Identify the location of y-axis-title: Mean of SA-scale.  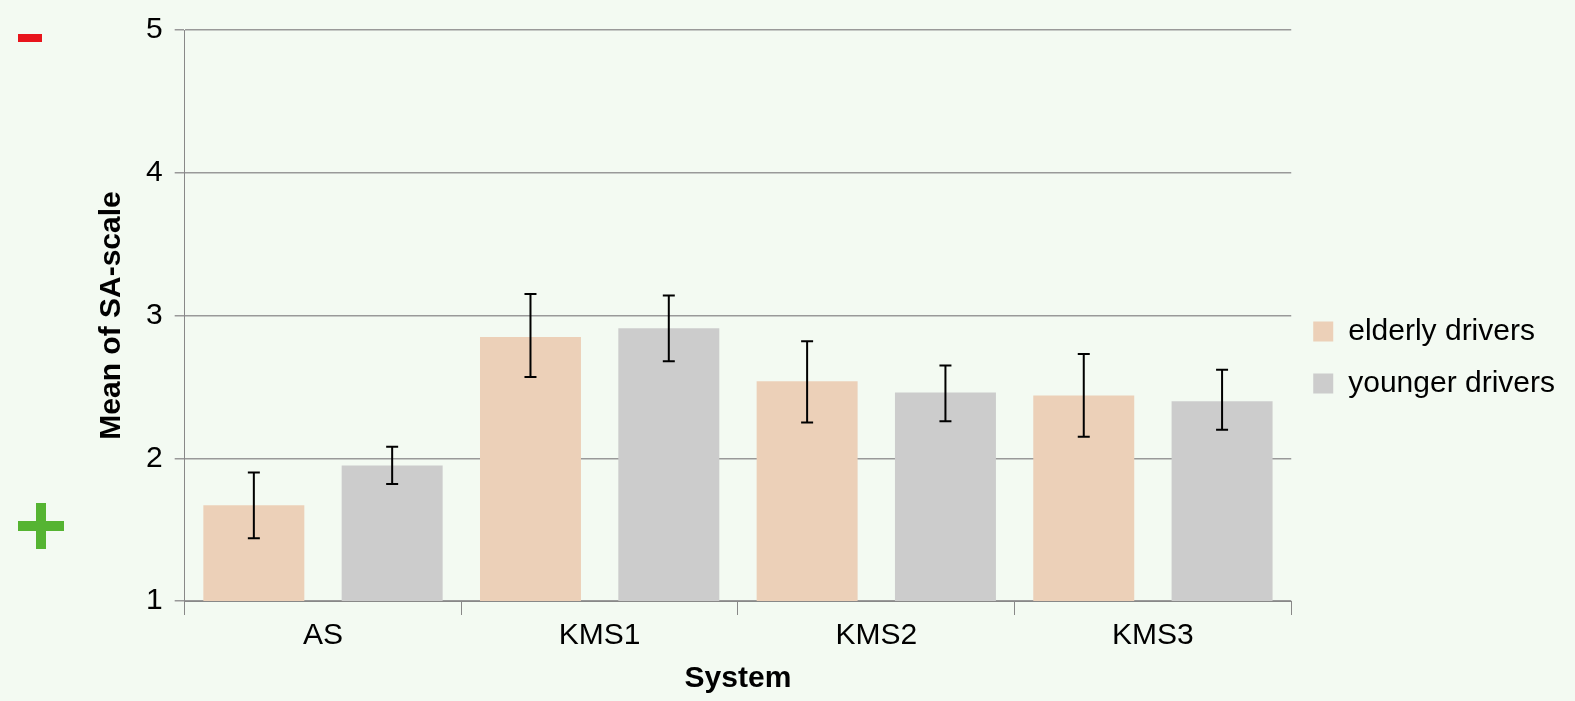
(110, 315).